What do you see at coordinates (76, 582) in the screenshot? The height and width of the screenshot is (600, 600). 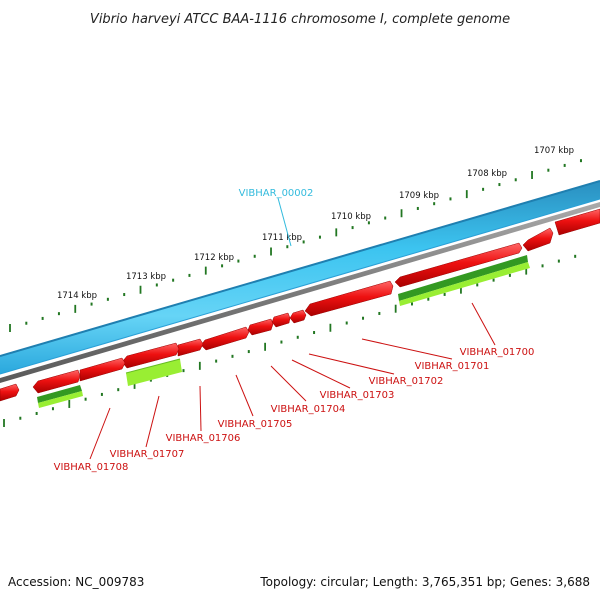 I see `accession-text: Accession: NC_009783` at bounding box center [76, 582].